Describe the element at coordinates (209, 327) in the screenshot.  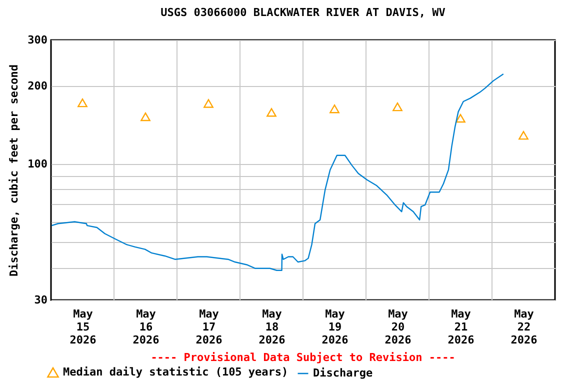
I see `x-tick-label: May 17 2026` at that location.